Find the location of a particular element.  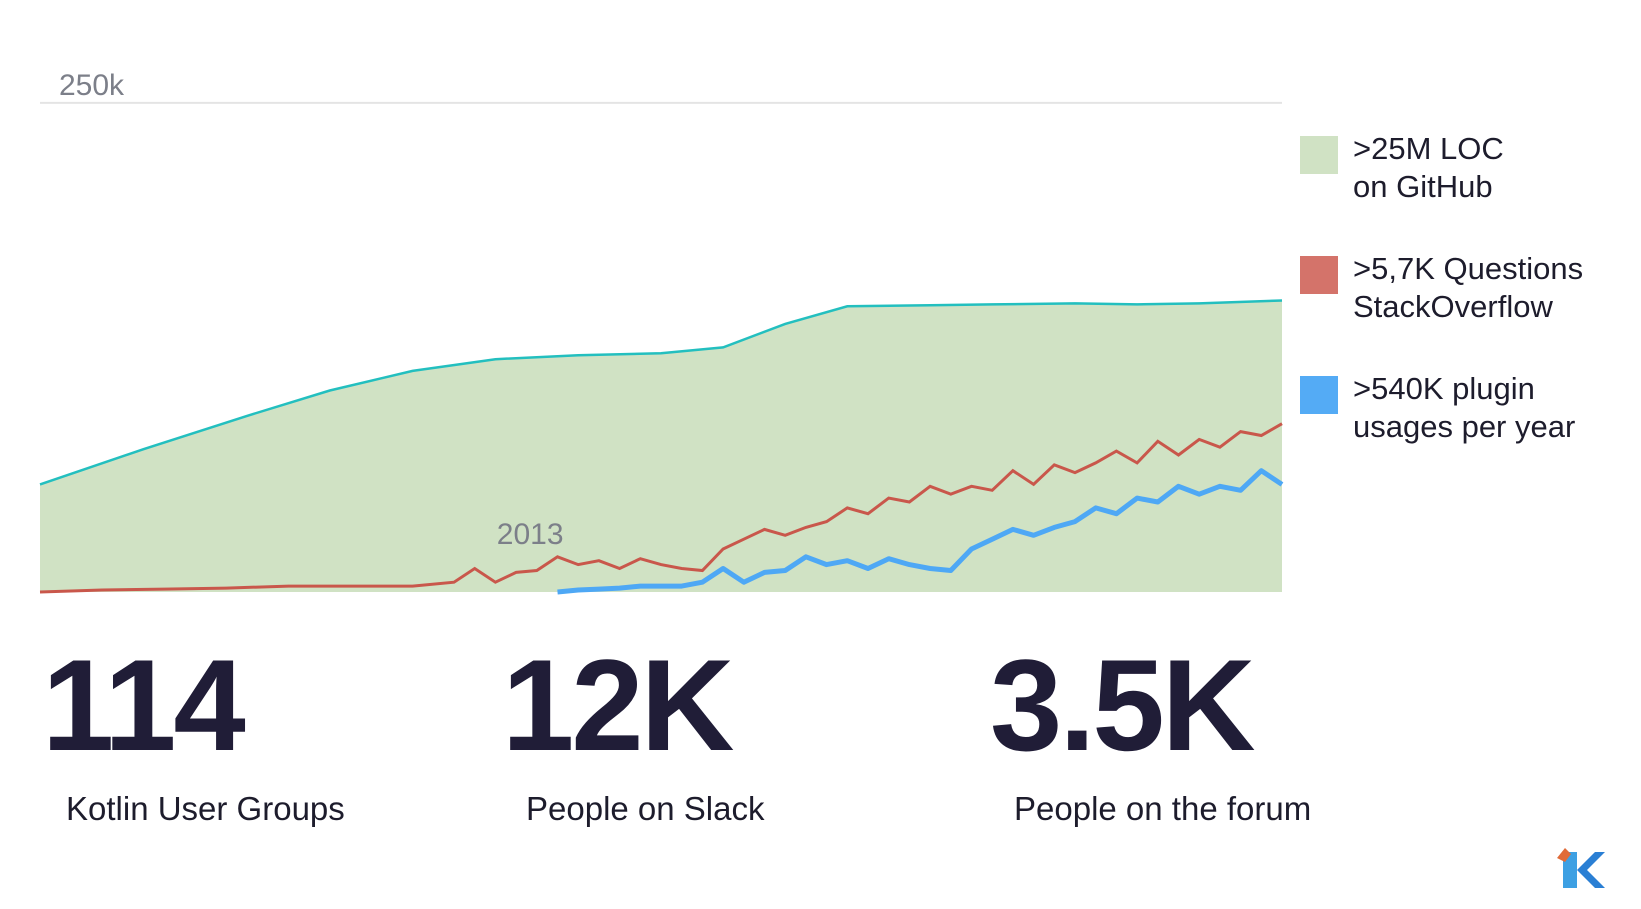

stackoverflow-line is located at coordinates (661, 508).